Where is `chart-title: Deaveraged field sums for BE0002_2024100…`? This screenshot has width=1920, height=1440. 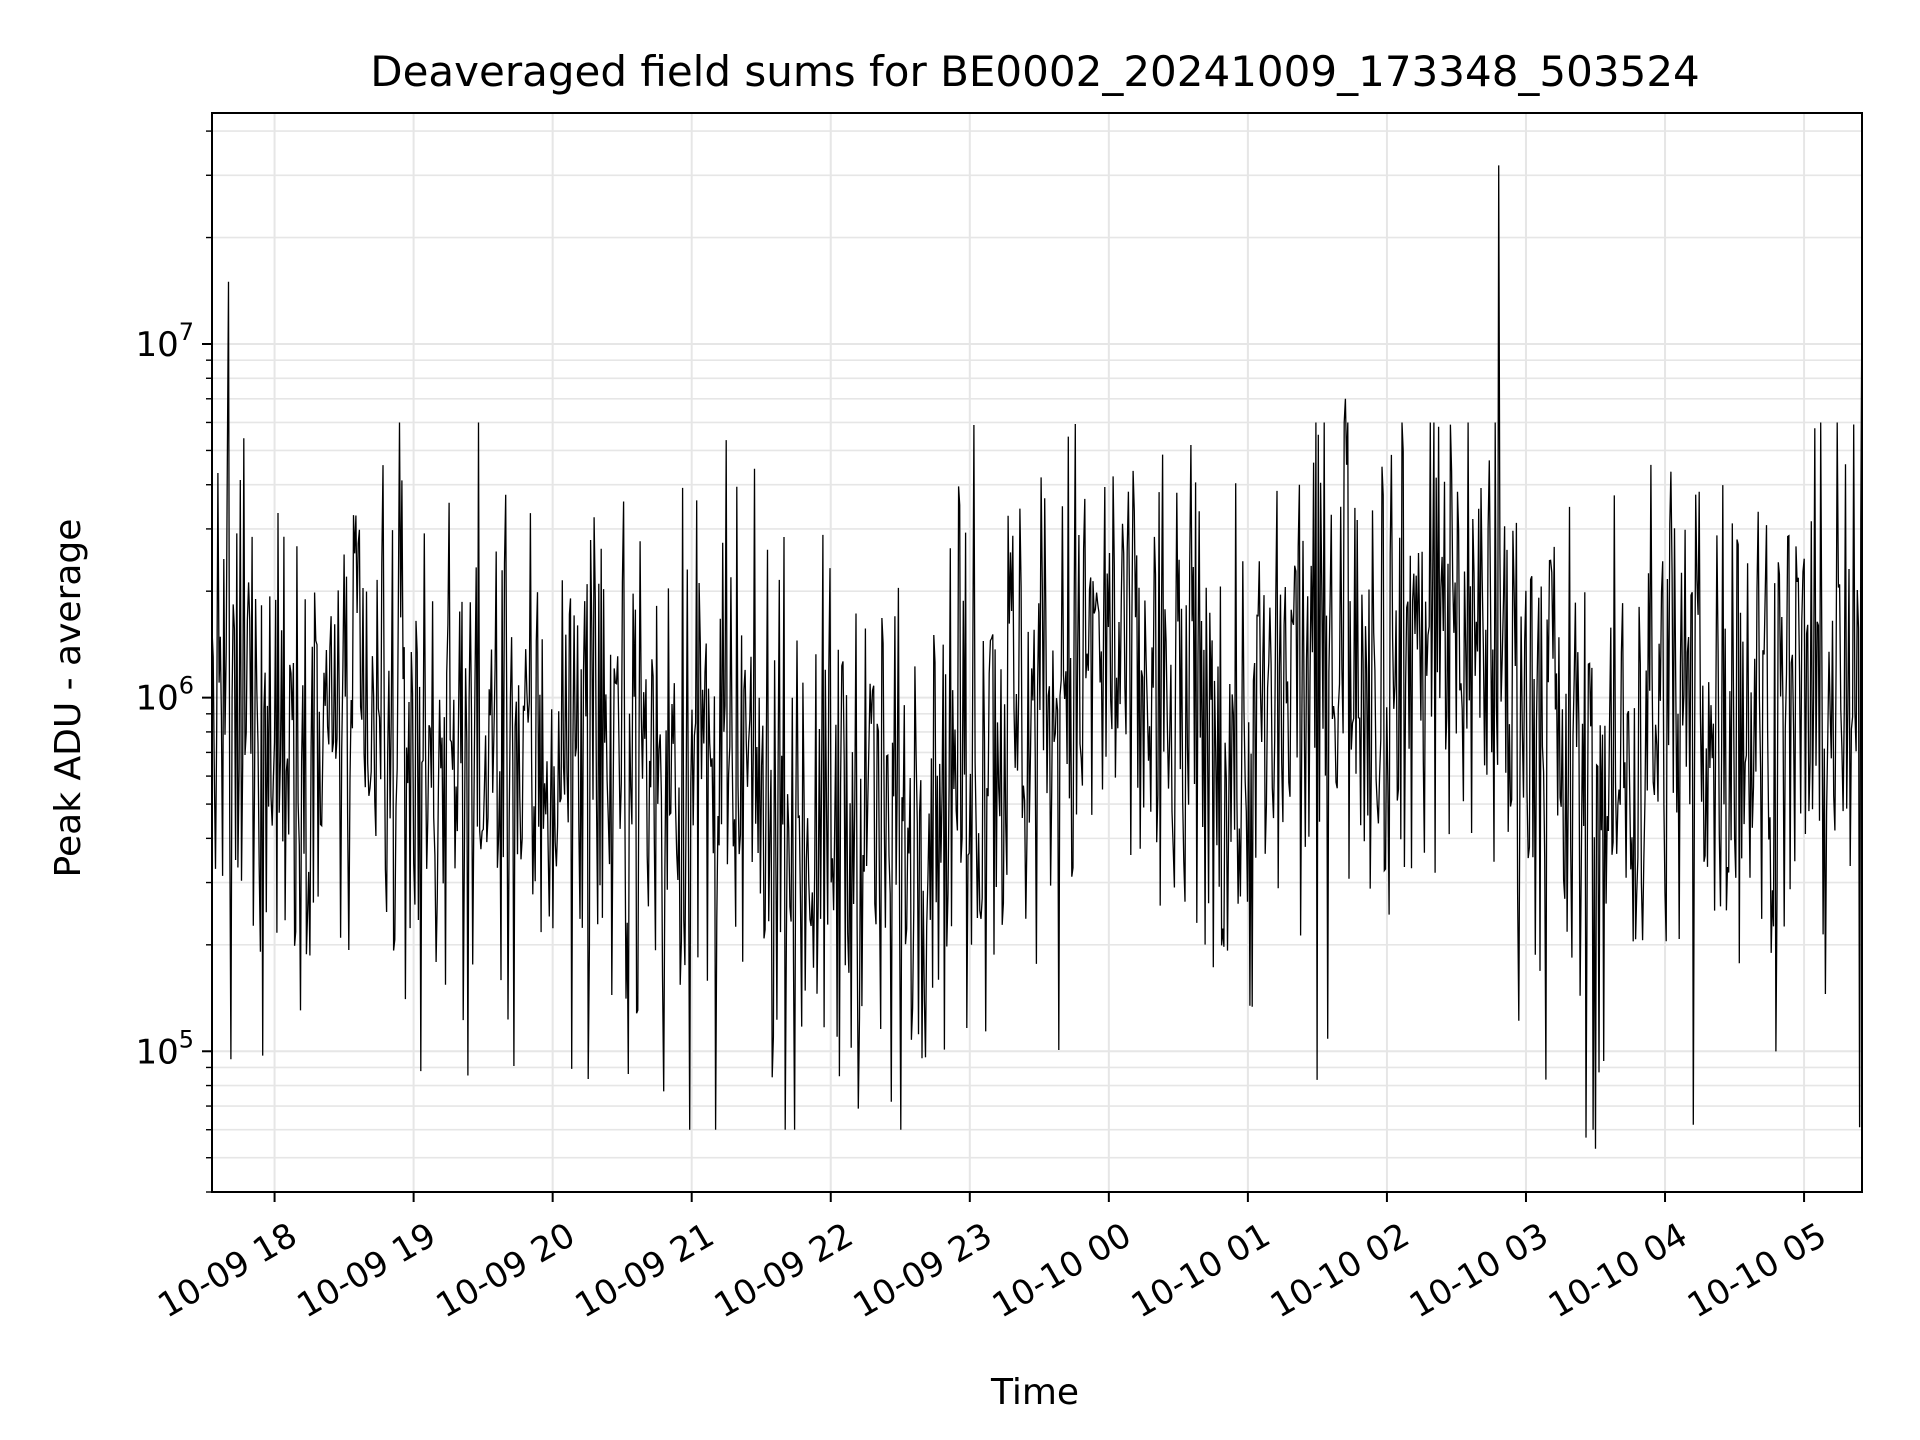 chart-title: Deaveraged field sums for BE0002_2024100… is located at coordinates (1035, 71).